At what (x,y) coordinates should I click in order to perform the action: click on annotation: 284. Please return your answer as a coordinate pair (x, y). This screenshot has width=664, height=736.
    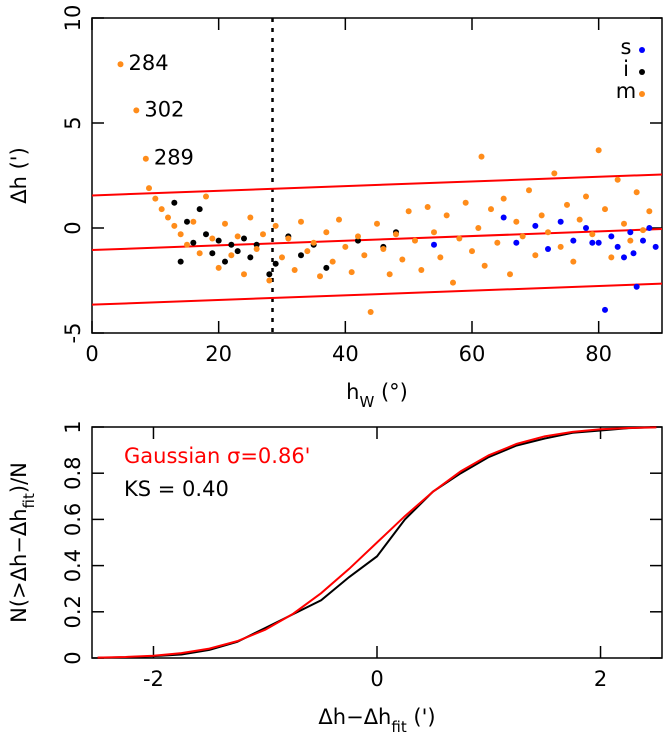
    Looking at the image, I should click on (149, 63).